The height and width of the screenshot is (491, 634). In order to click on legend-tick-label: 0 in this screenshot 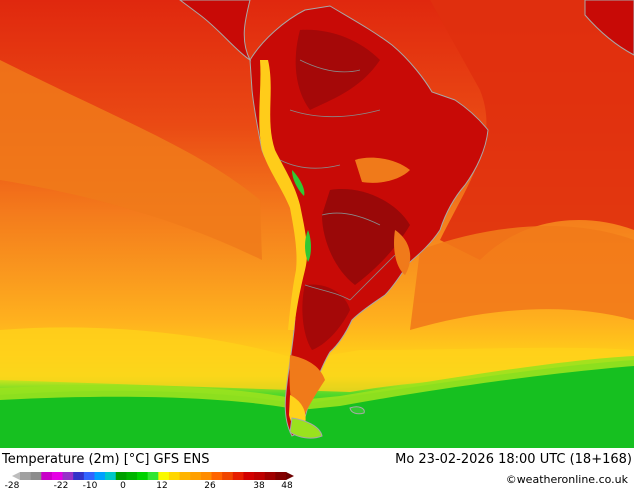, I will do `click(123, 486)`.